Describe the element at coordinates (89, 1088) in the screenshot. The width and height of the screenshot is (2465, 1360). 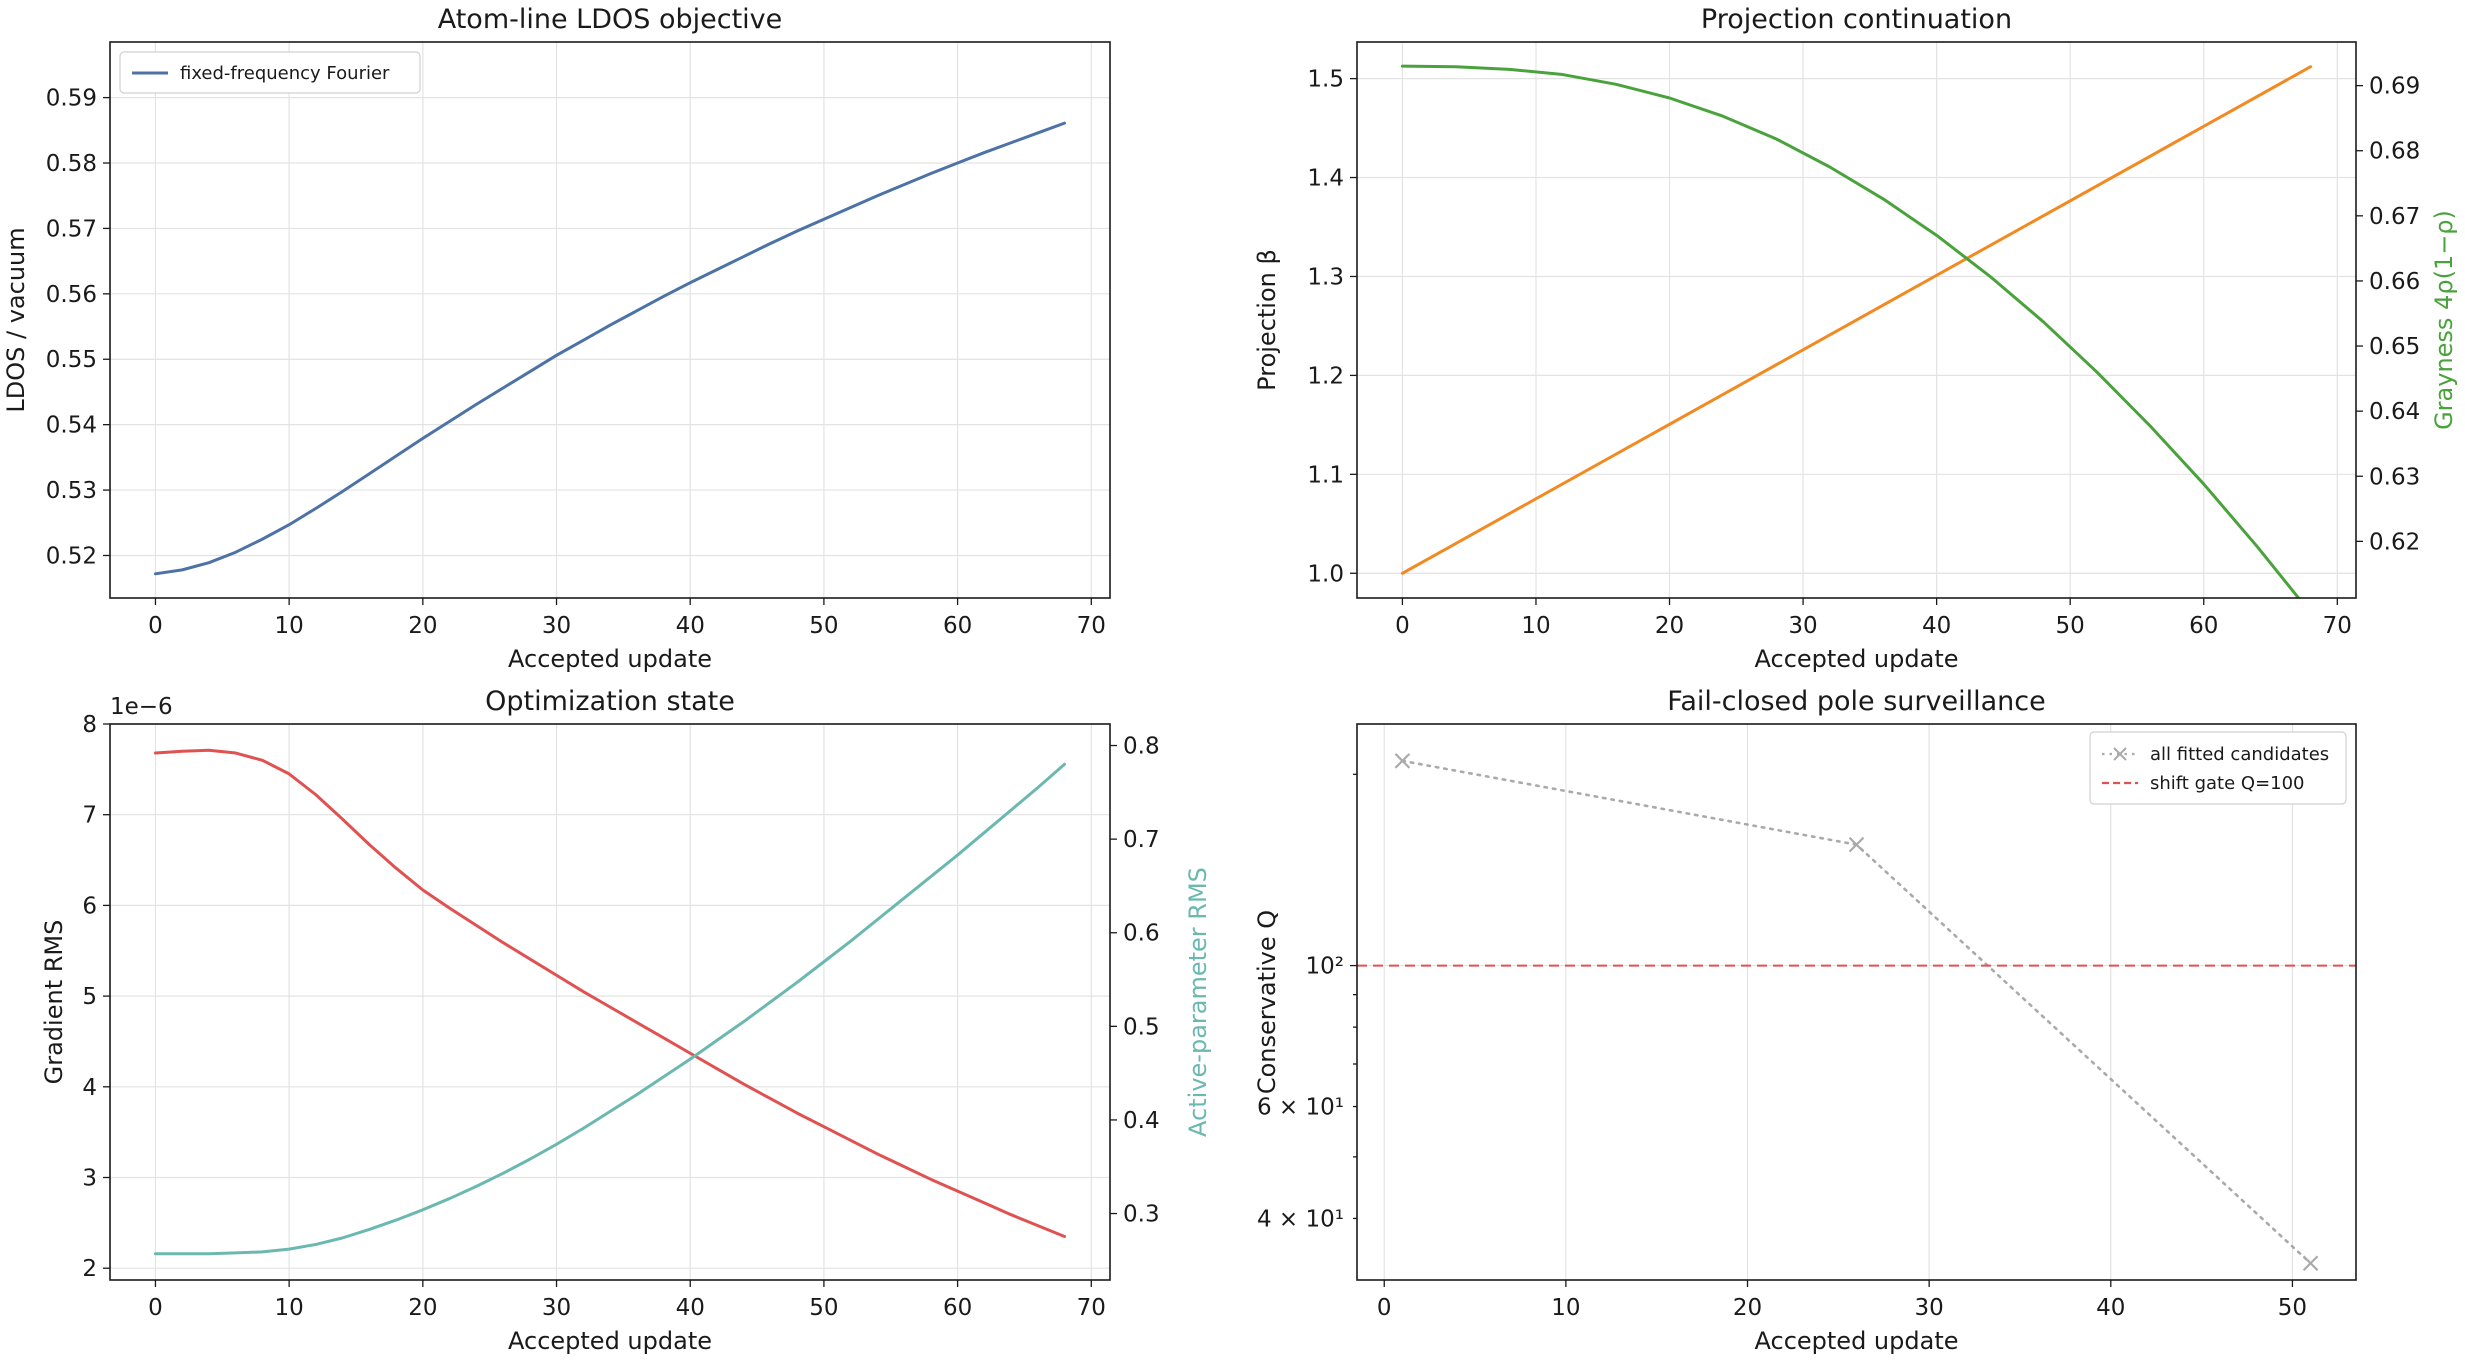
I see `y-tick-label: 4` at that location.